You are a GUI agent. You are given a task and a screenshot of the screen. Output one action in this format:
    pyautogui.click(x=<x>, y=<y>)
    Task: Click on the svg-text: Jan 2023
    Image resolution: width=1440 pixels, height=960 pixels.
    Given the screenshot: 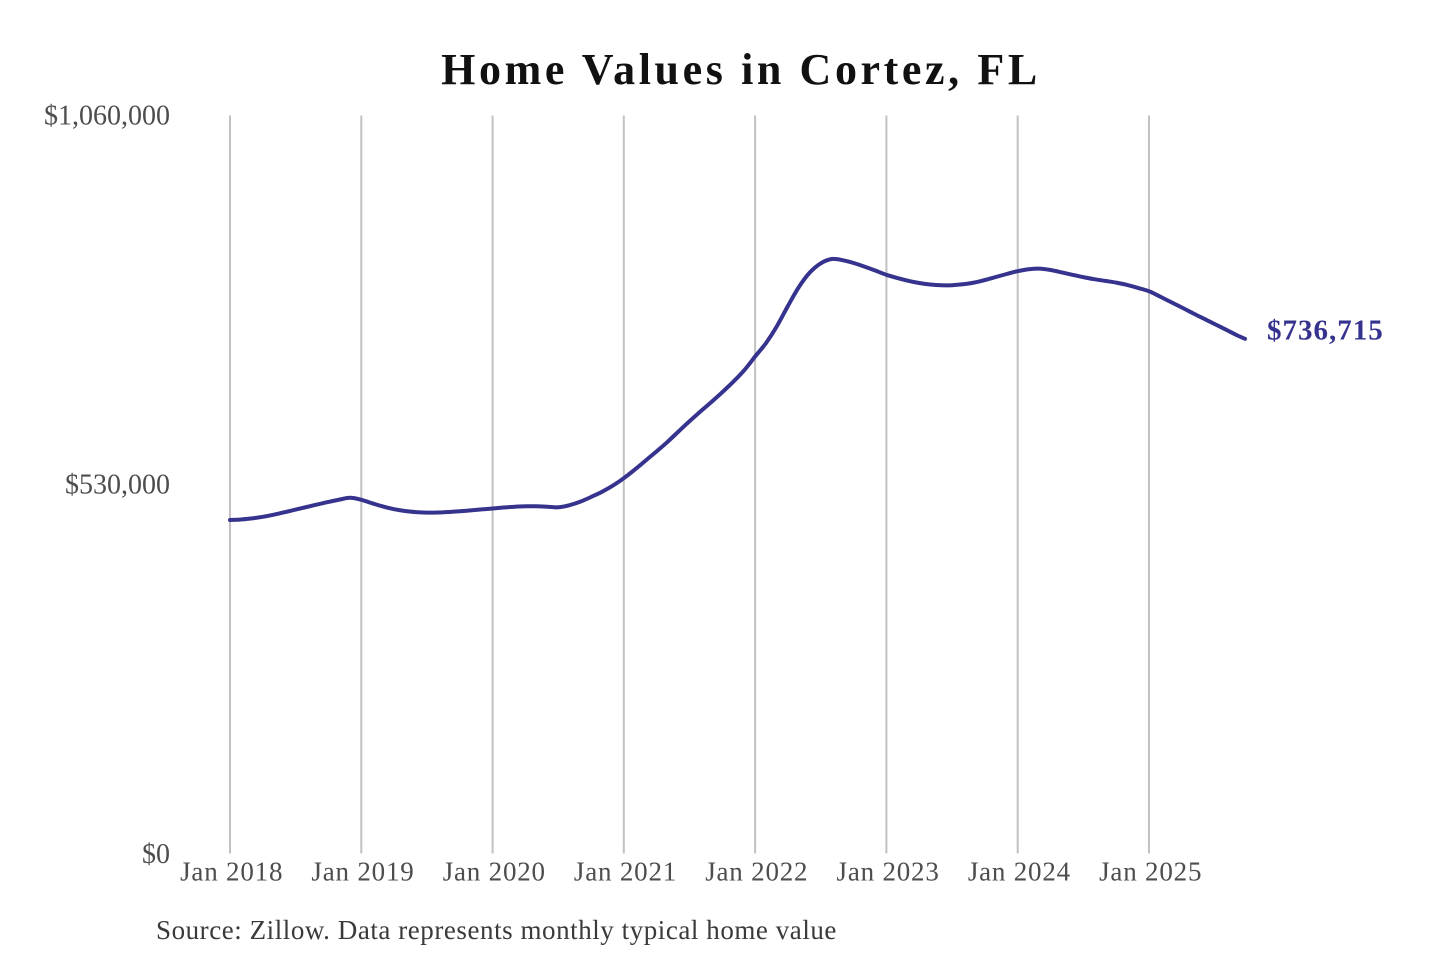 What is the action you would take?
    pyautogui.click(x=888, y=872)
    